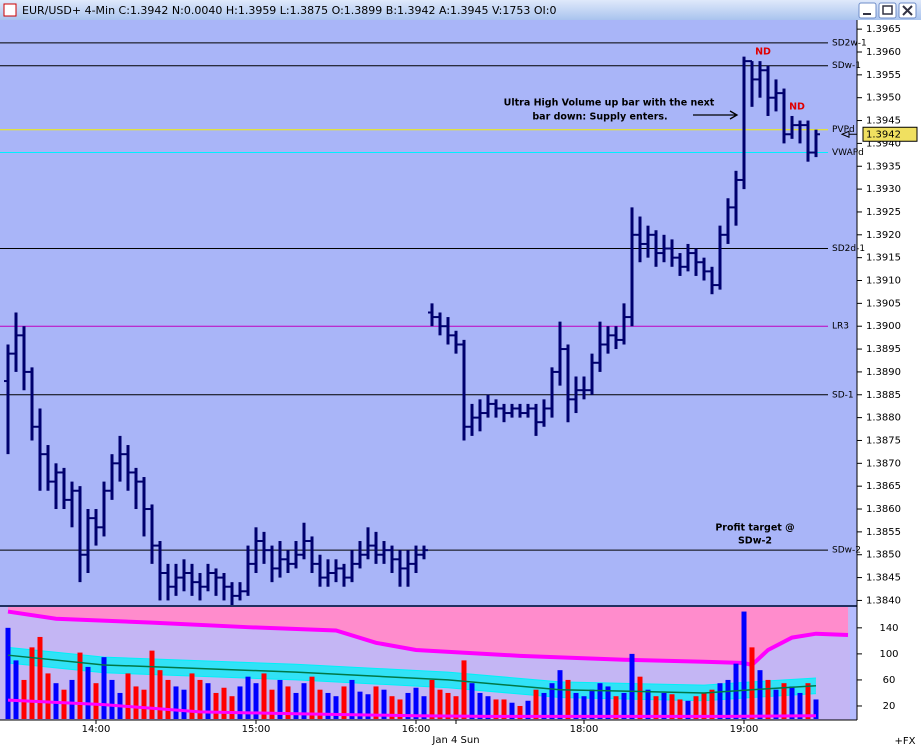 The image size is (921, 750). I want to click on maximize-icon, so click(887, 10).